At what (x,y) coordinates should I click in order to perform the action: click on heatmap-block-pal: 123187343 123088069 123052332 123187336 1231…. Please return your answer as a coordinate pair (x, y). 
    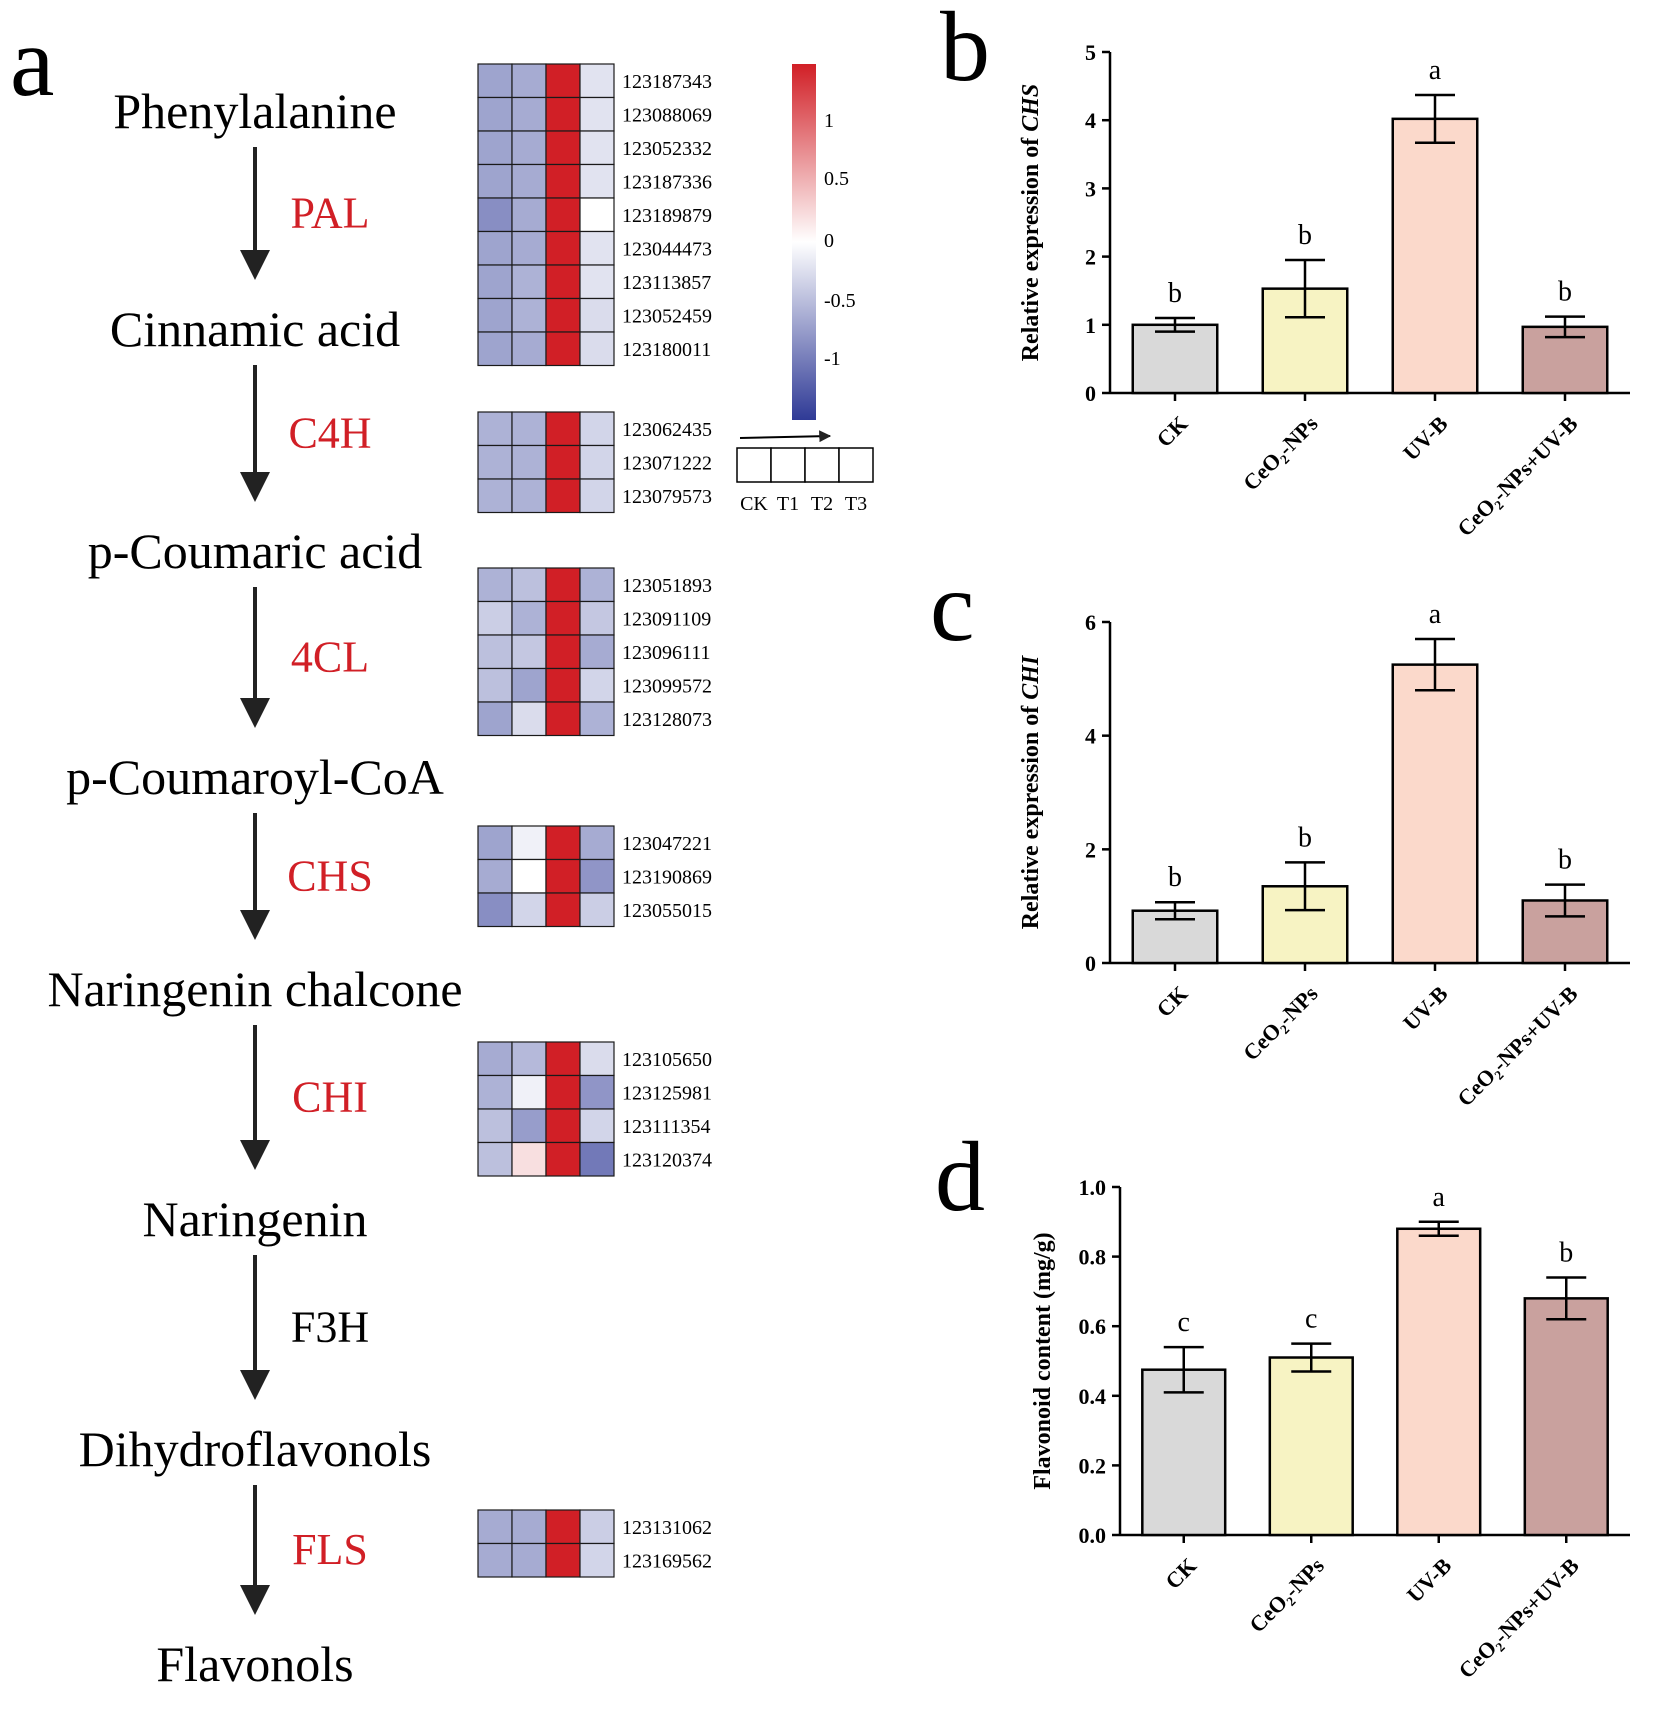
    Looking at the image, I should click on (594, 215).